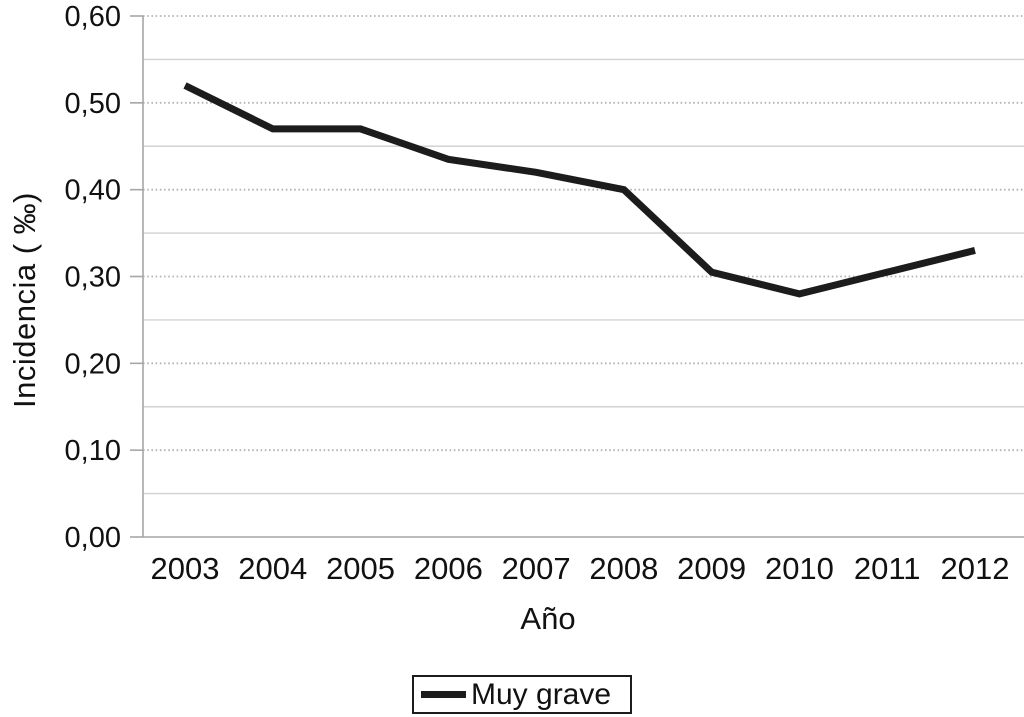  I want to click on legend: Muy grave, so click(522, 694).